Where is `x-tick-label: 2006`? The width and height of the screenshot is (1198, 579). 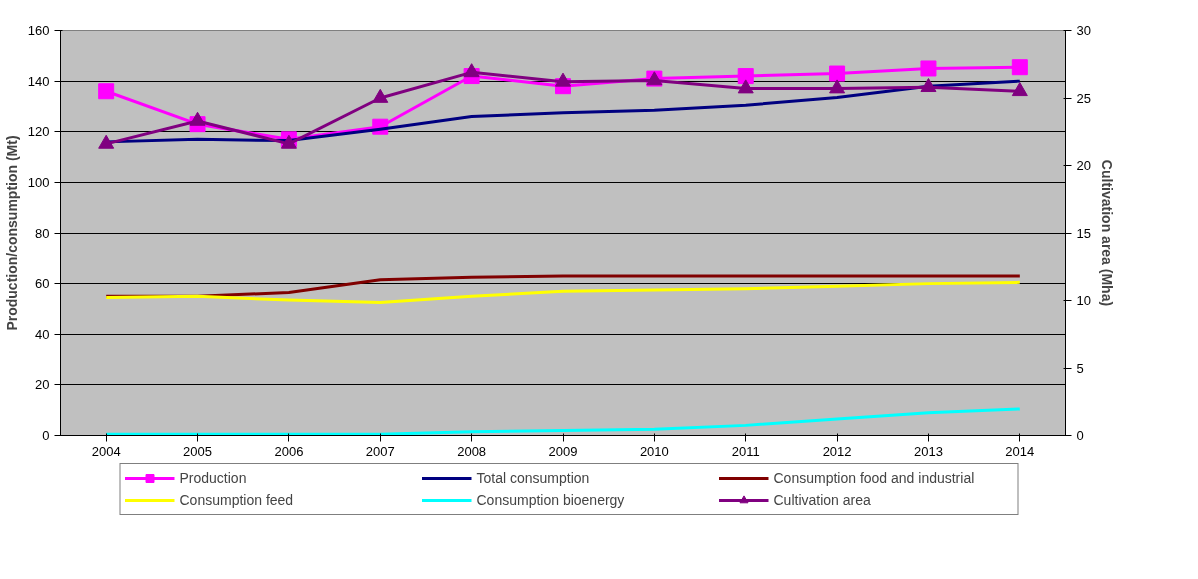 x-tick-label: 2006 is located at coordinates (289, 451).